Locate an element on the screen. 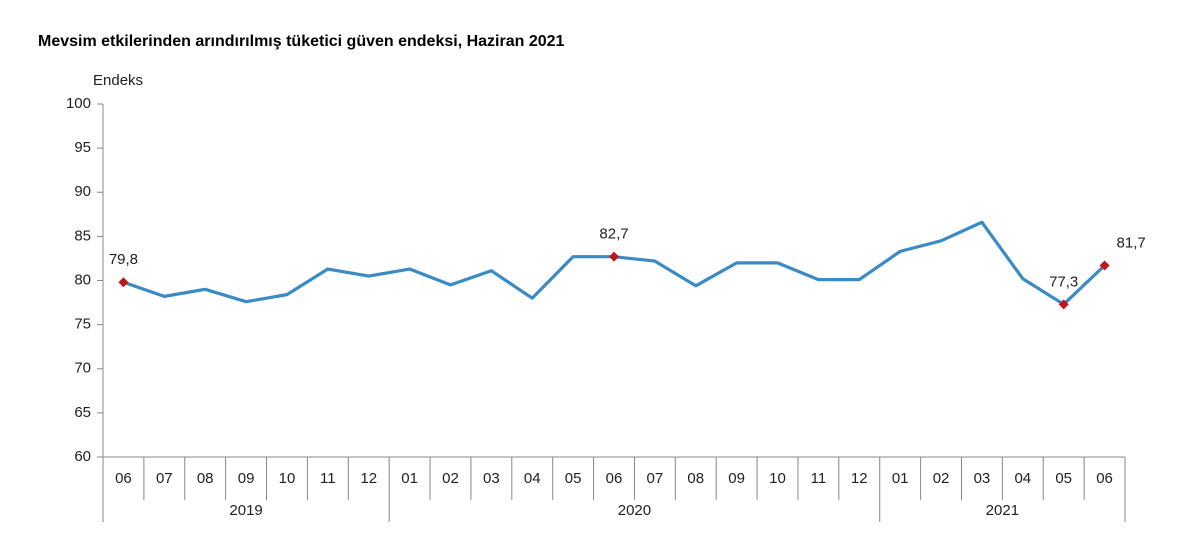  y-tick-label: 70 is located at coordinates (82, 368).